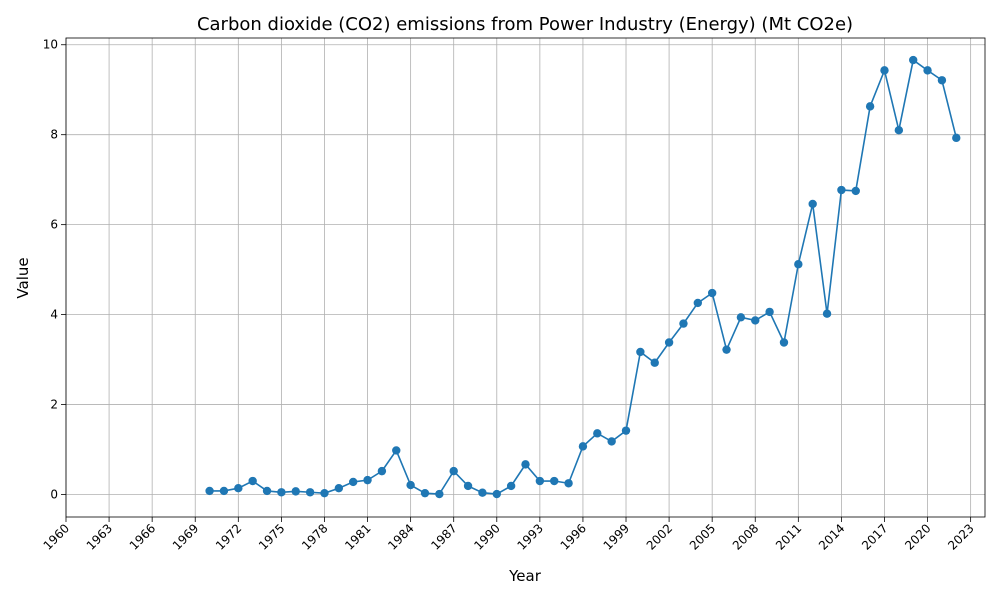 This screenshot has width=1000, height=600. What do you see at coordinates (702, 536) in the screenshot?
I see `x-tick-label: 2005` at bounding box center [702, 536].